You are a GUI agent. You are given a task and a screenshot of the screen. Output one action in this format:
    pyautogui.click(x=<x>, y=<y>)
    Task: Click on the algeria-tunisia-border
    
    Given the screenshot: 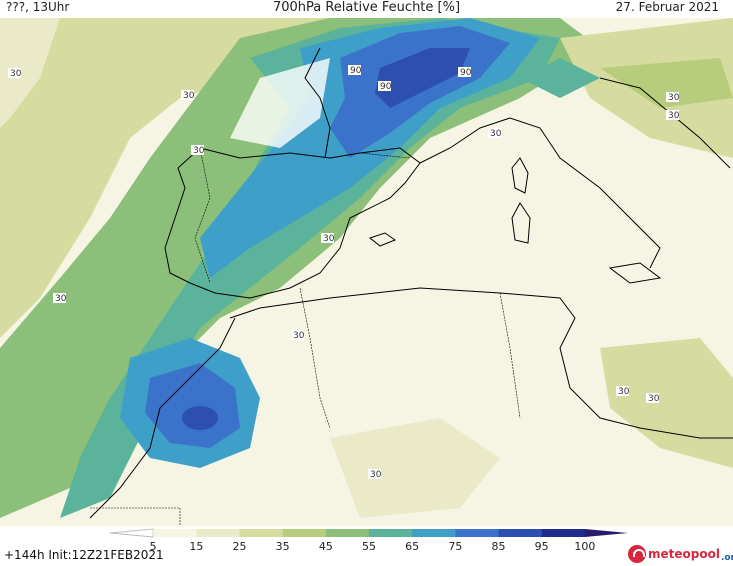 What is the action you would take?
    pyautogui.click(x=510, y=355)
    